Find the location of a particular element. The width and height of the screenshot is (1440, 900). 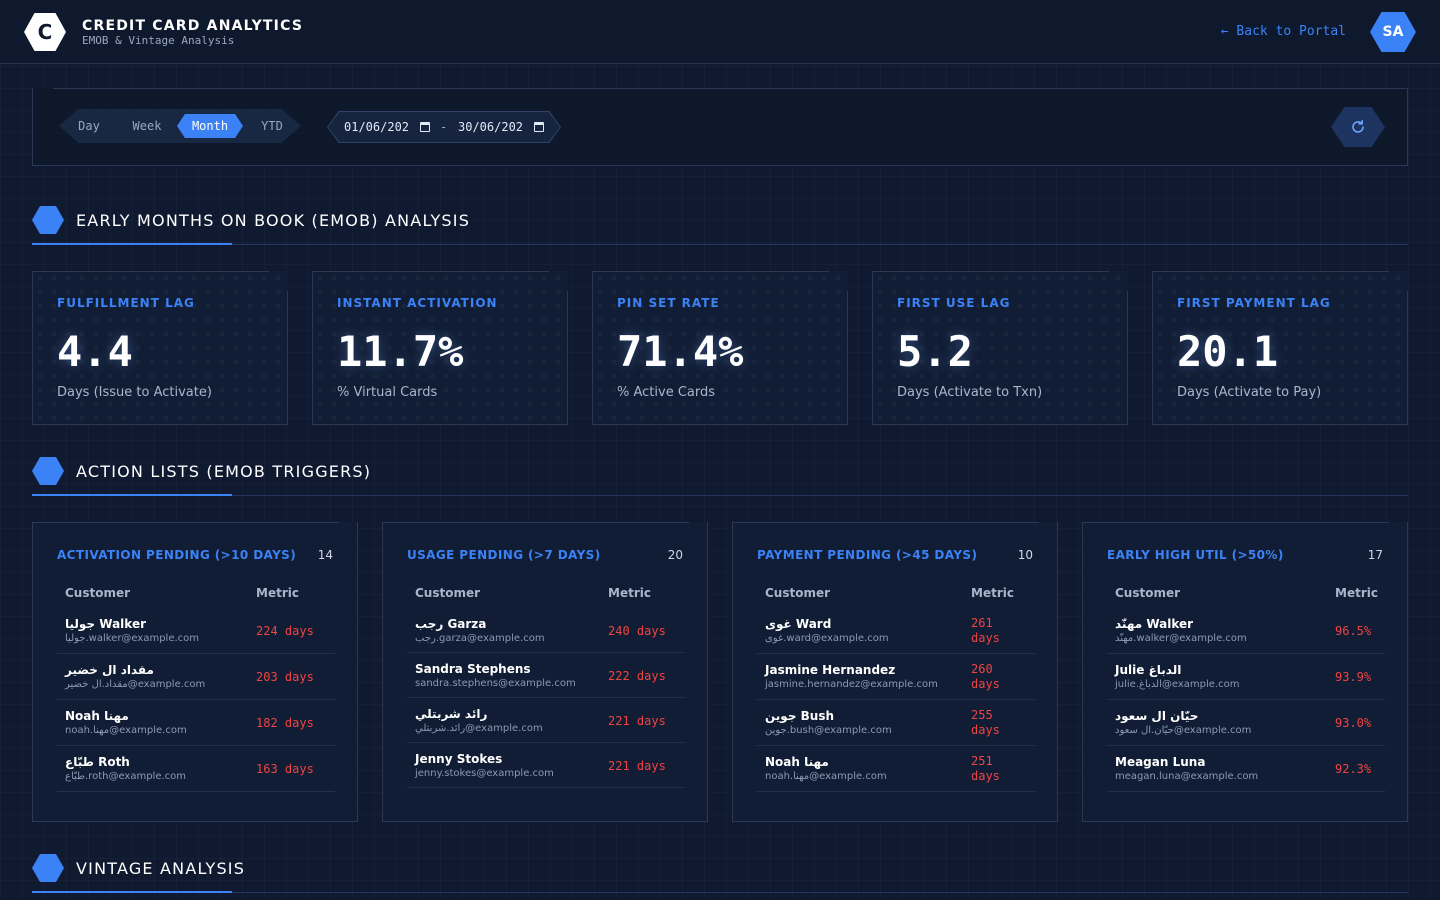

customer-name: رجب Garza is located at coordinates (451, 624).